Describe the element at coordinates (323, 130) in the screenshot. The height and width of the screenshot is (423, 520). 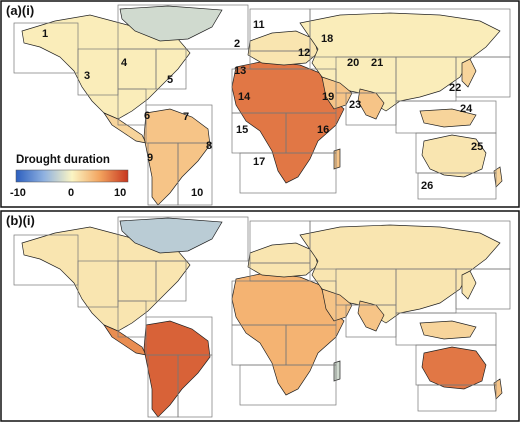
I see `region-number-16: 16` at that location.